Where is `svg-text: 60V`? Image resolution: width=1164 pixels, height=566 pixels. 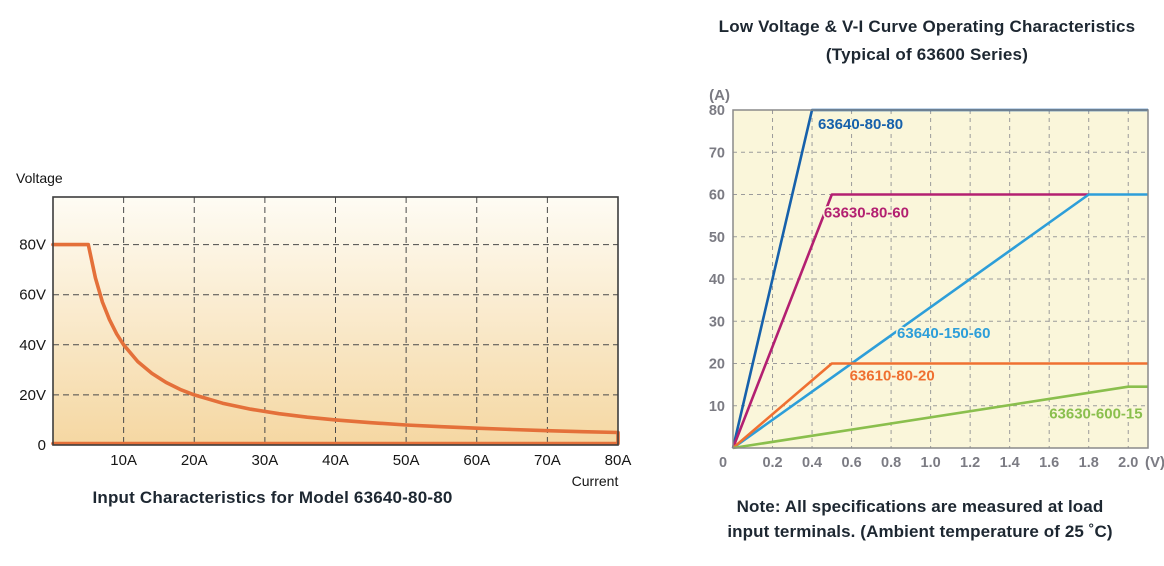 svg-text: 60V is located at coordinates (32, 295).